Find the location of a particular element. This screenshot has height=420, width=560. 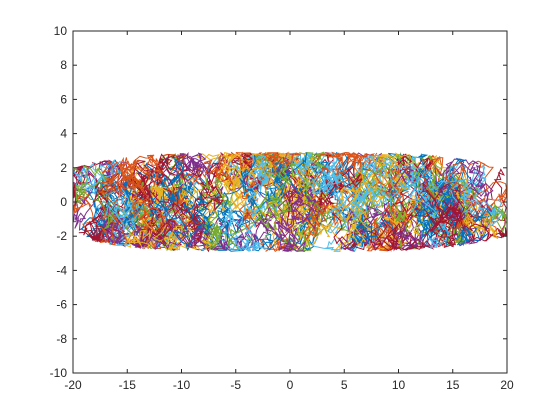

y-tick-label: -8 is located at coordinates (61, 339).